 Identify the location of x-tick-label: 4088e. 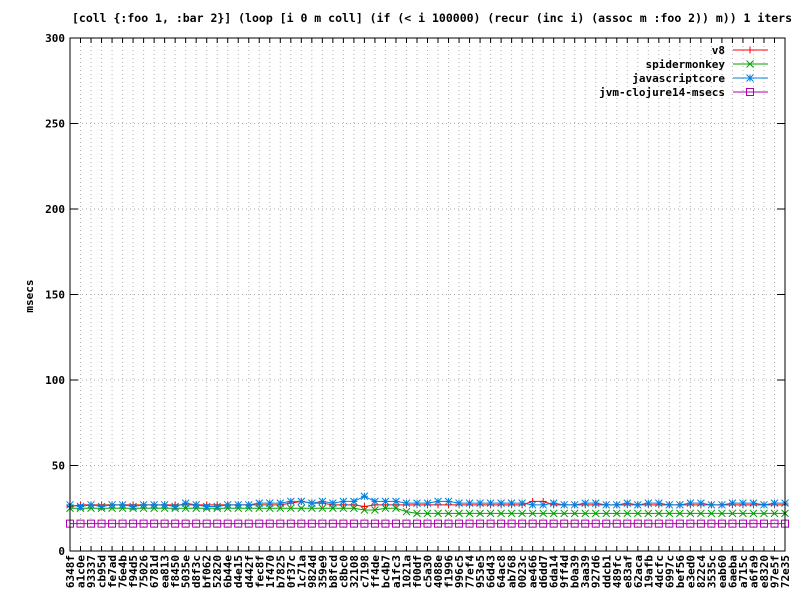
(438, 571).